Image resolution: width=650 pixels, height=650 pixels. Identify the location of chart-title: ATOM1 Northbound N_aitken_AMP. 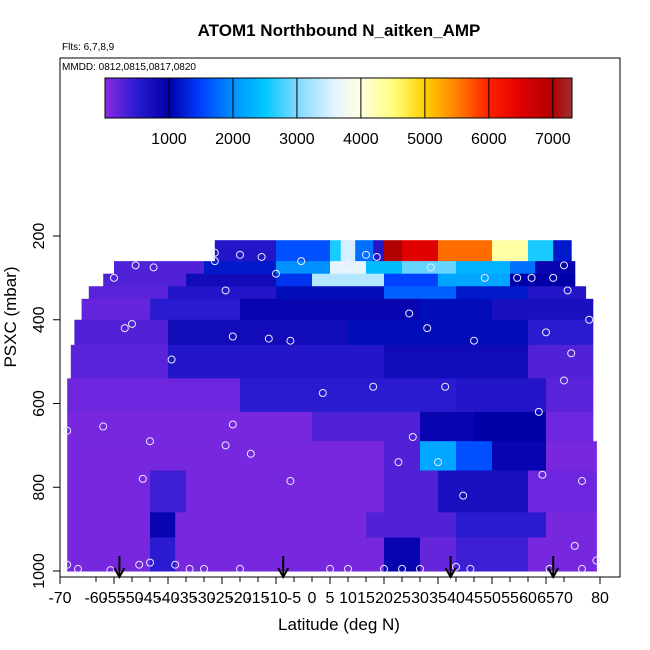
(339, 30).